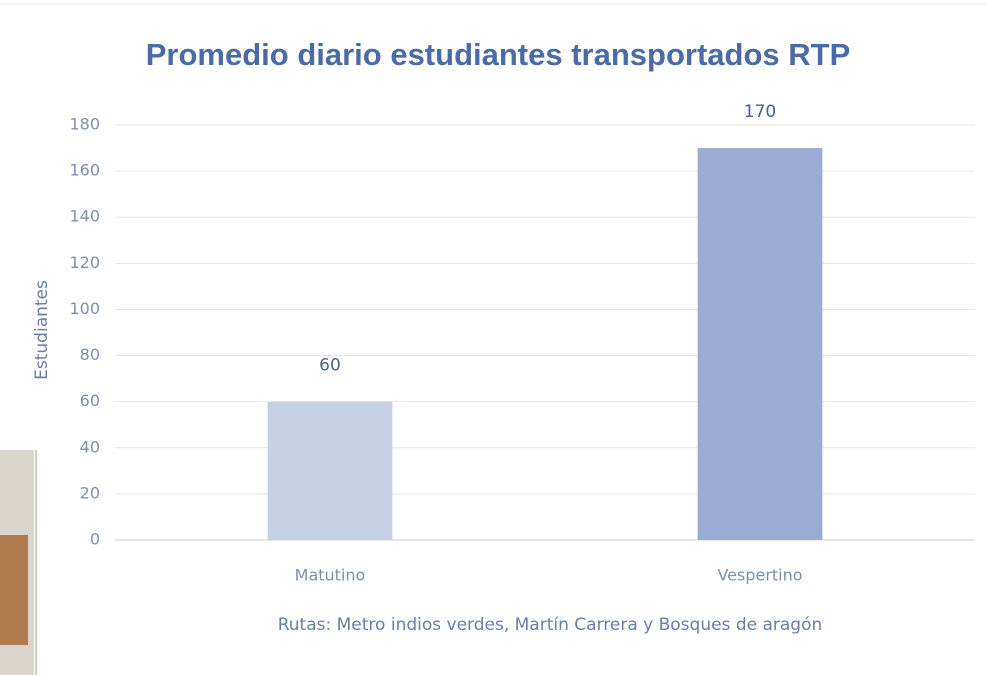 The height and width of the screenshot is (675, 986). Describe the element at coordinates (90, 400) in the screenshot. I see `y-tick-label: 60` at that location.